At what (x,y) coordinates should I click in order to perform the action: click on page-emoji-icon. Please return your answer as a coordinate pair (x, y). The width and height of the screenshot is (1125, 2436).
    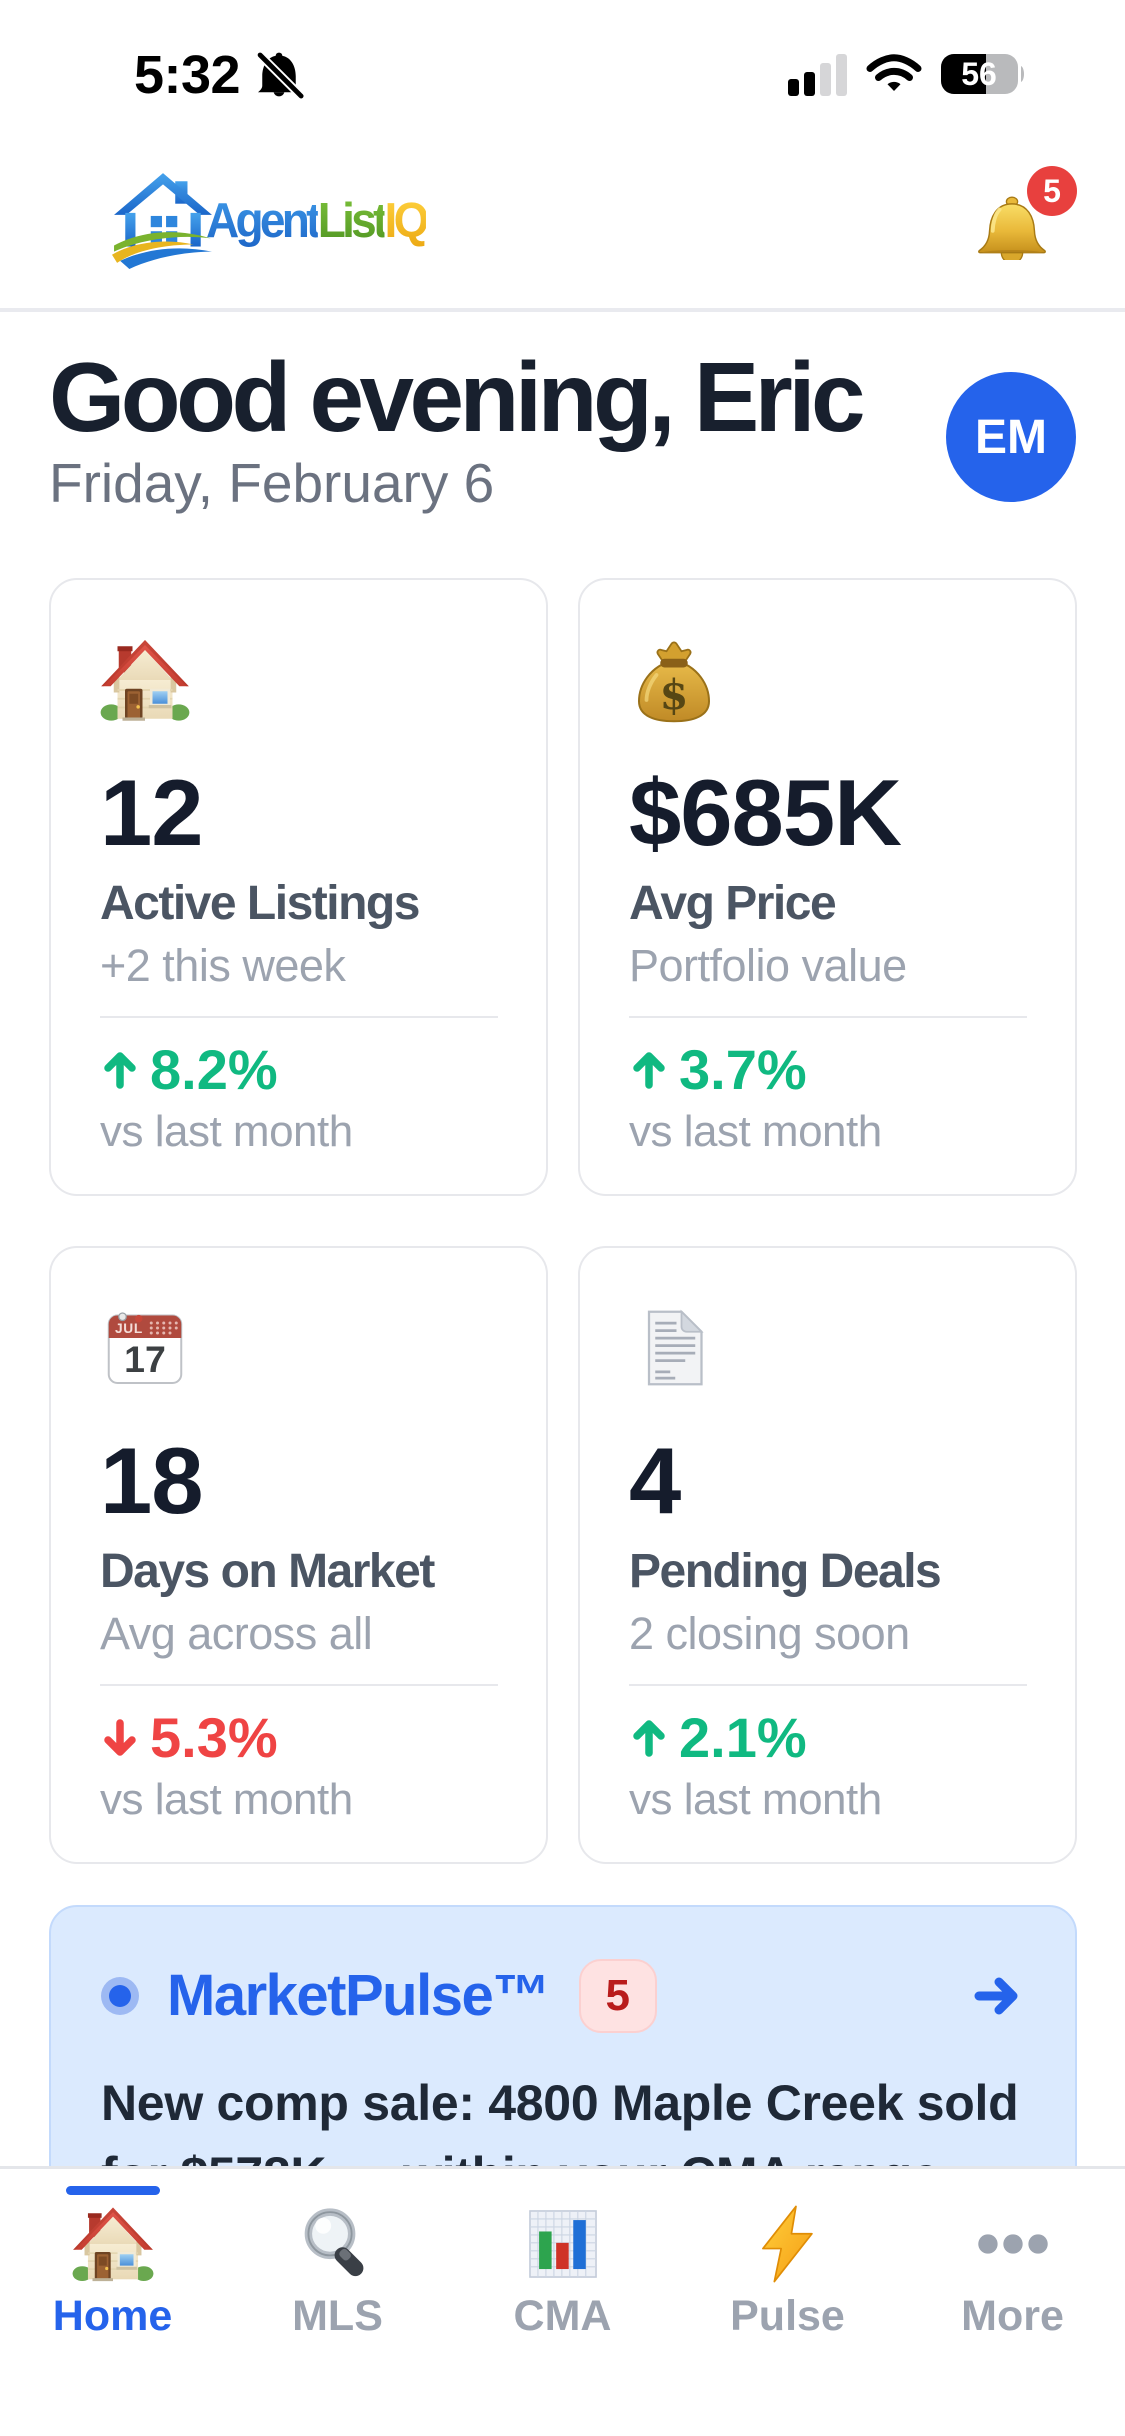
    Looking at the image, I should click on (675, 1348).